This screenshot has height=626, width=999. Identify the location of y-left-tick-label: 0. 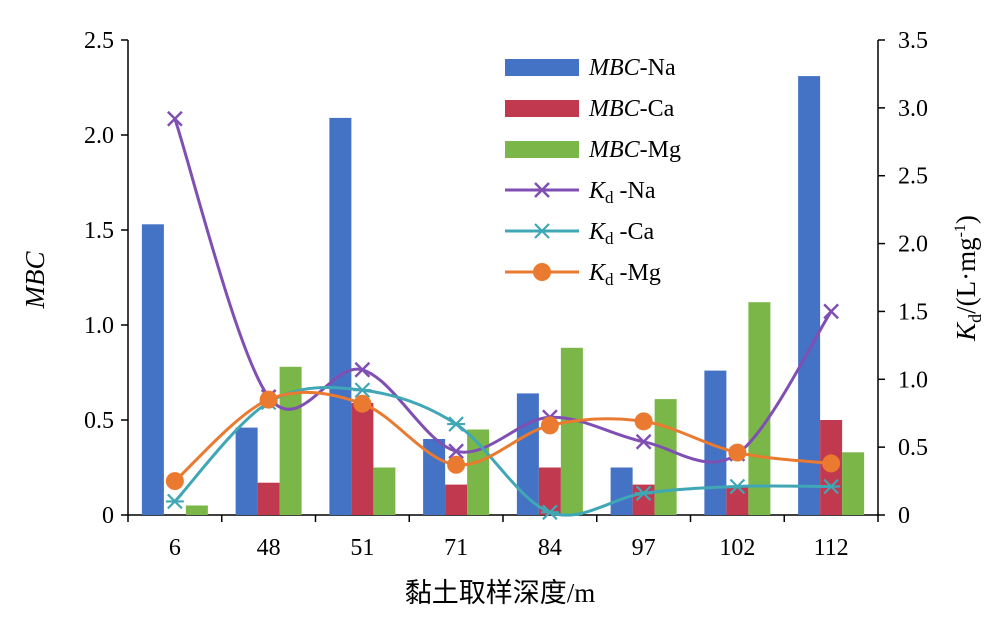
(108, 516).